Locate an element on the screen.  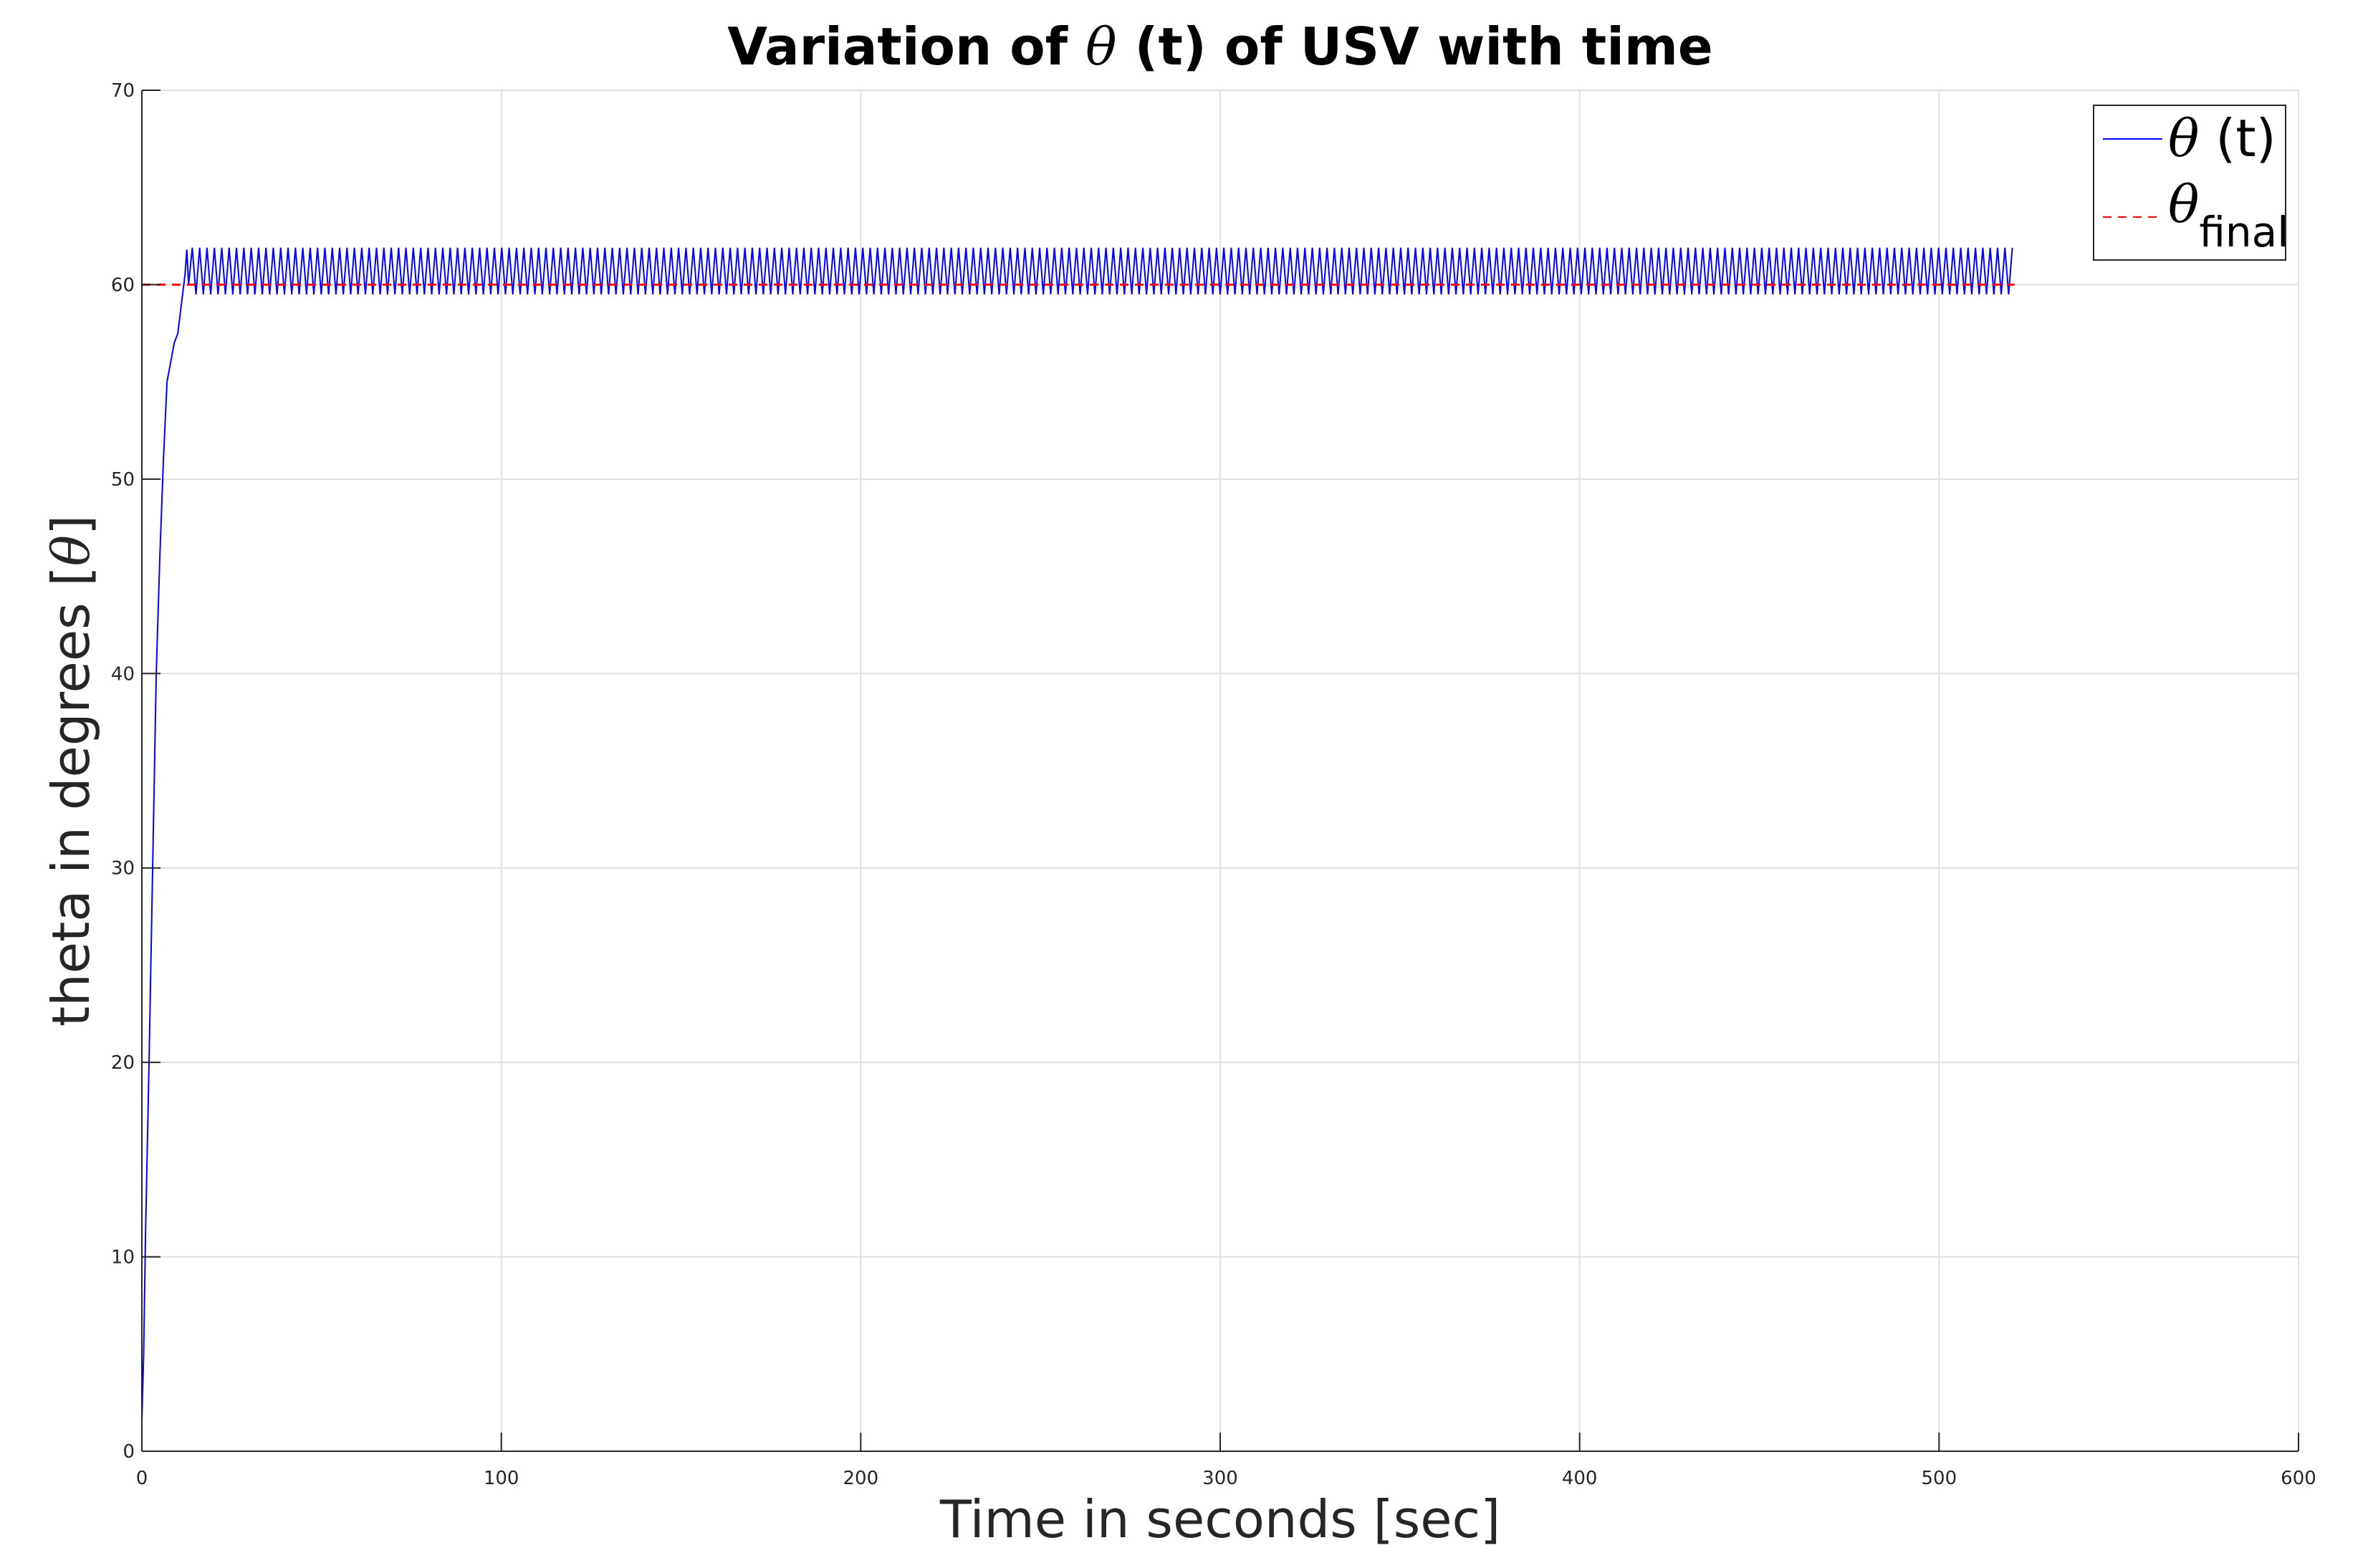
x-tick-label: 200 is located at coordinates (861, 1478).